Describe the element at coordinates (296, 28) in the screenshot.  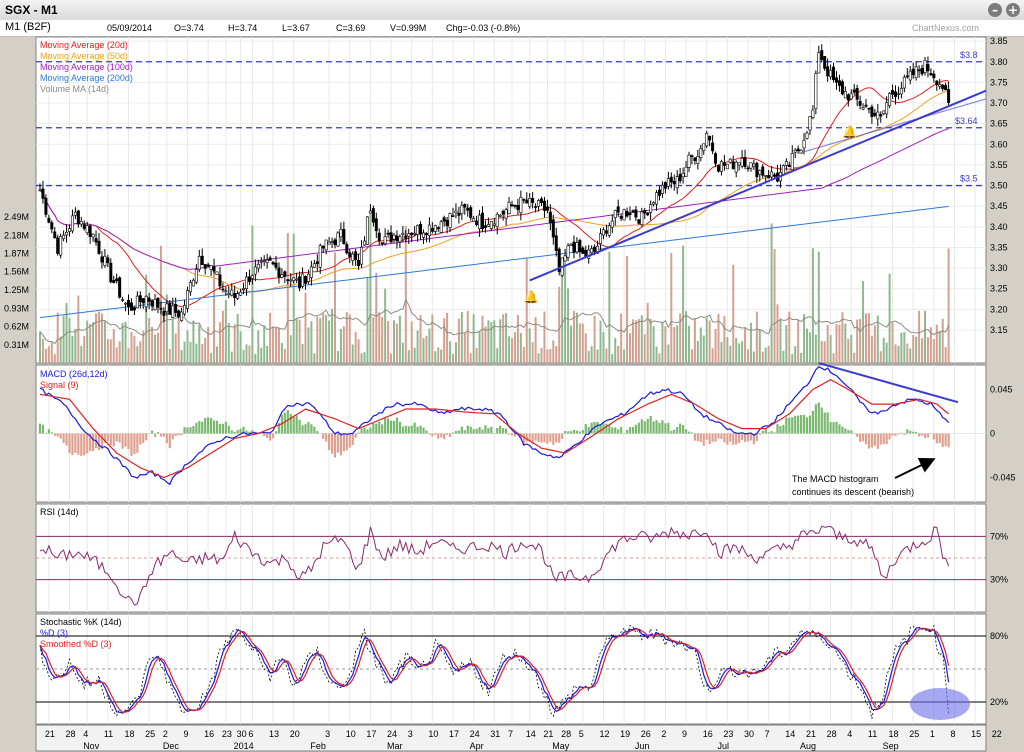
I see `low-label: L=3.67` at that location.